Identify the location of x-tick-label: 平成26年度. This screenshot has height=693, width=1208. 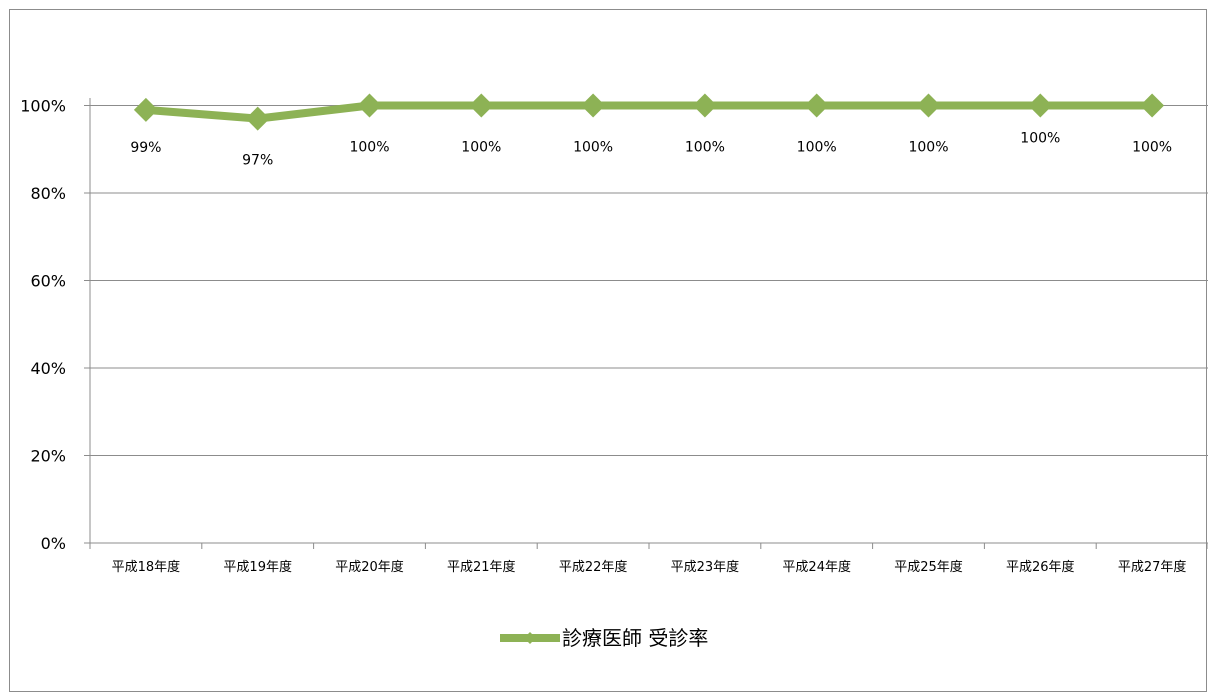
(1040, 567).